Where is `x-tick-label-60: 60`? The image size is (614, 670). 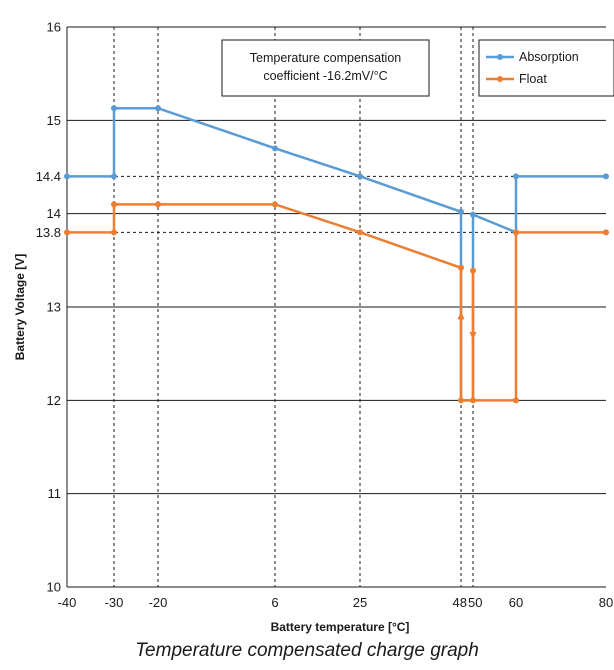 x-tick-label-60: 60 is located at coordinates (516, 602).